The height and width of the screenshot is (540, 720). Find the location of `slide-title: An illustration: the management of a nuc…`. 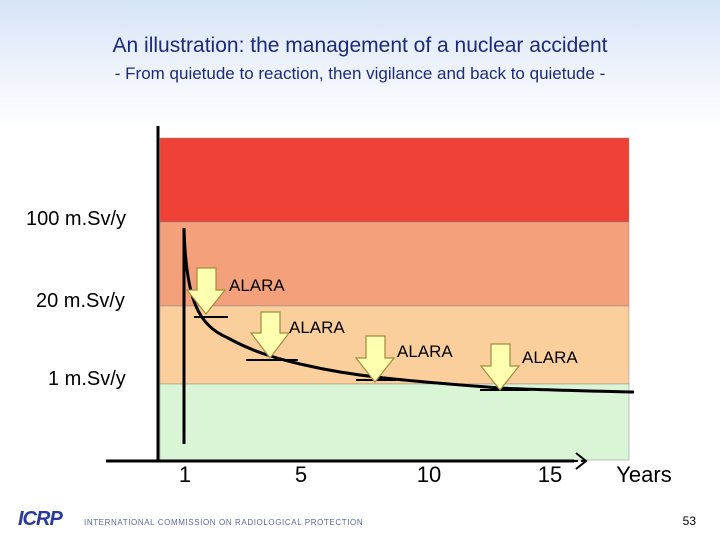

slide-title: An illustration: the management of a nuc… is located at coordinates (360, 45).